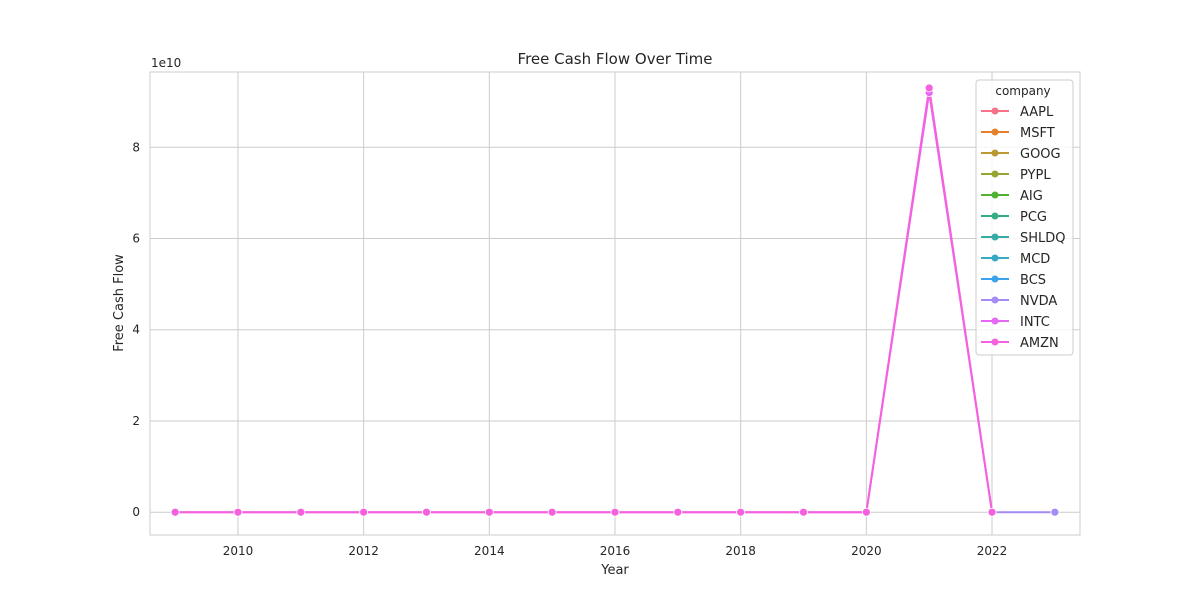 The image size is (1200, 600). What do you see at coordinates (136, 512) in the screenshot?
I see `y-tick-label: 0` at bounding box center [136, 512].